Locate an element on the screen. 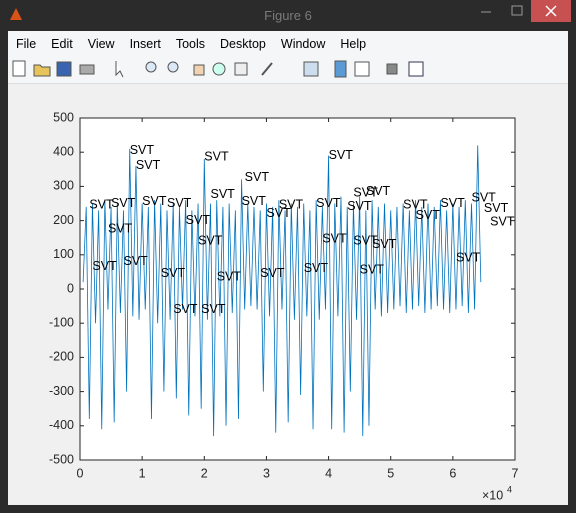 This screenshot has width=576, height=513. close-glyph is located at coordinates (551, 11).